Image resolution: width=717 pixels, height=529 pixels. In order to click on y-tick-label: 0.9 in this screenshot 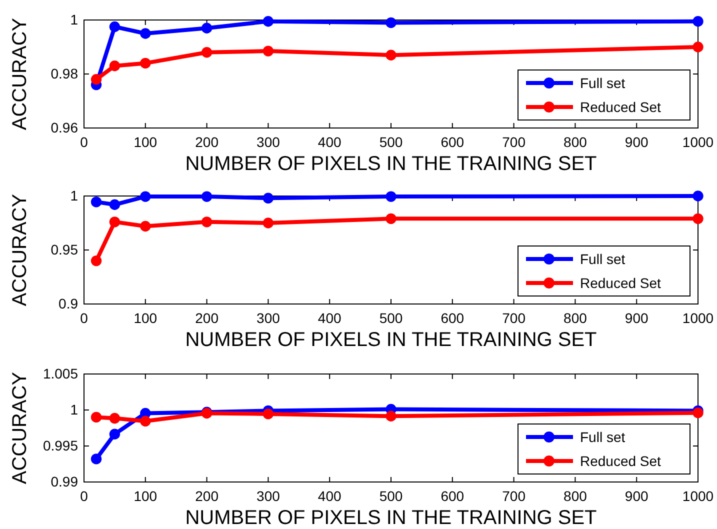, I will do `click(68, 303)`.